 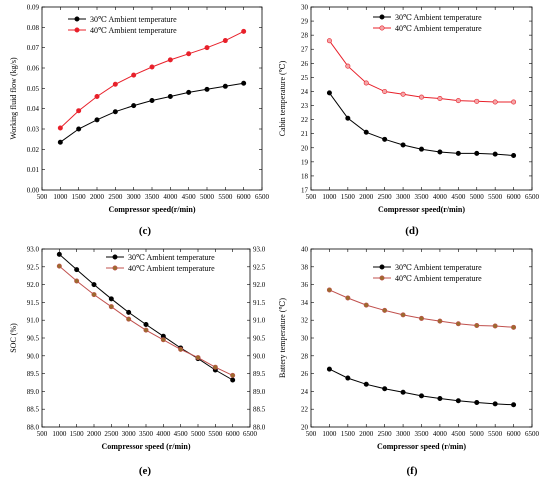 I want to click on y-tick-label-right: 90.5, so click(x=259, y=339).